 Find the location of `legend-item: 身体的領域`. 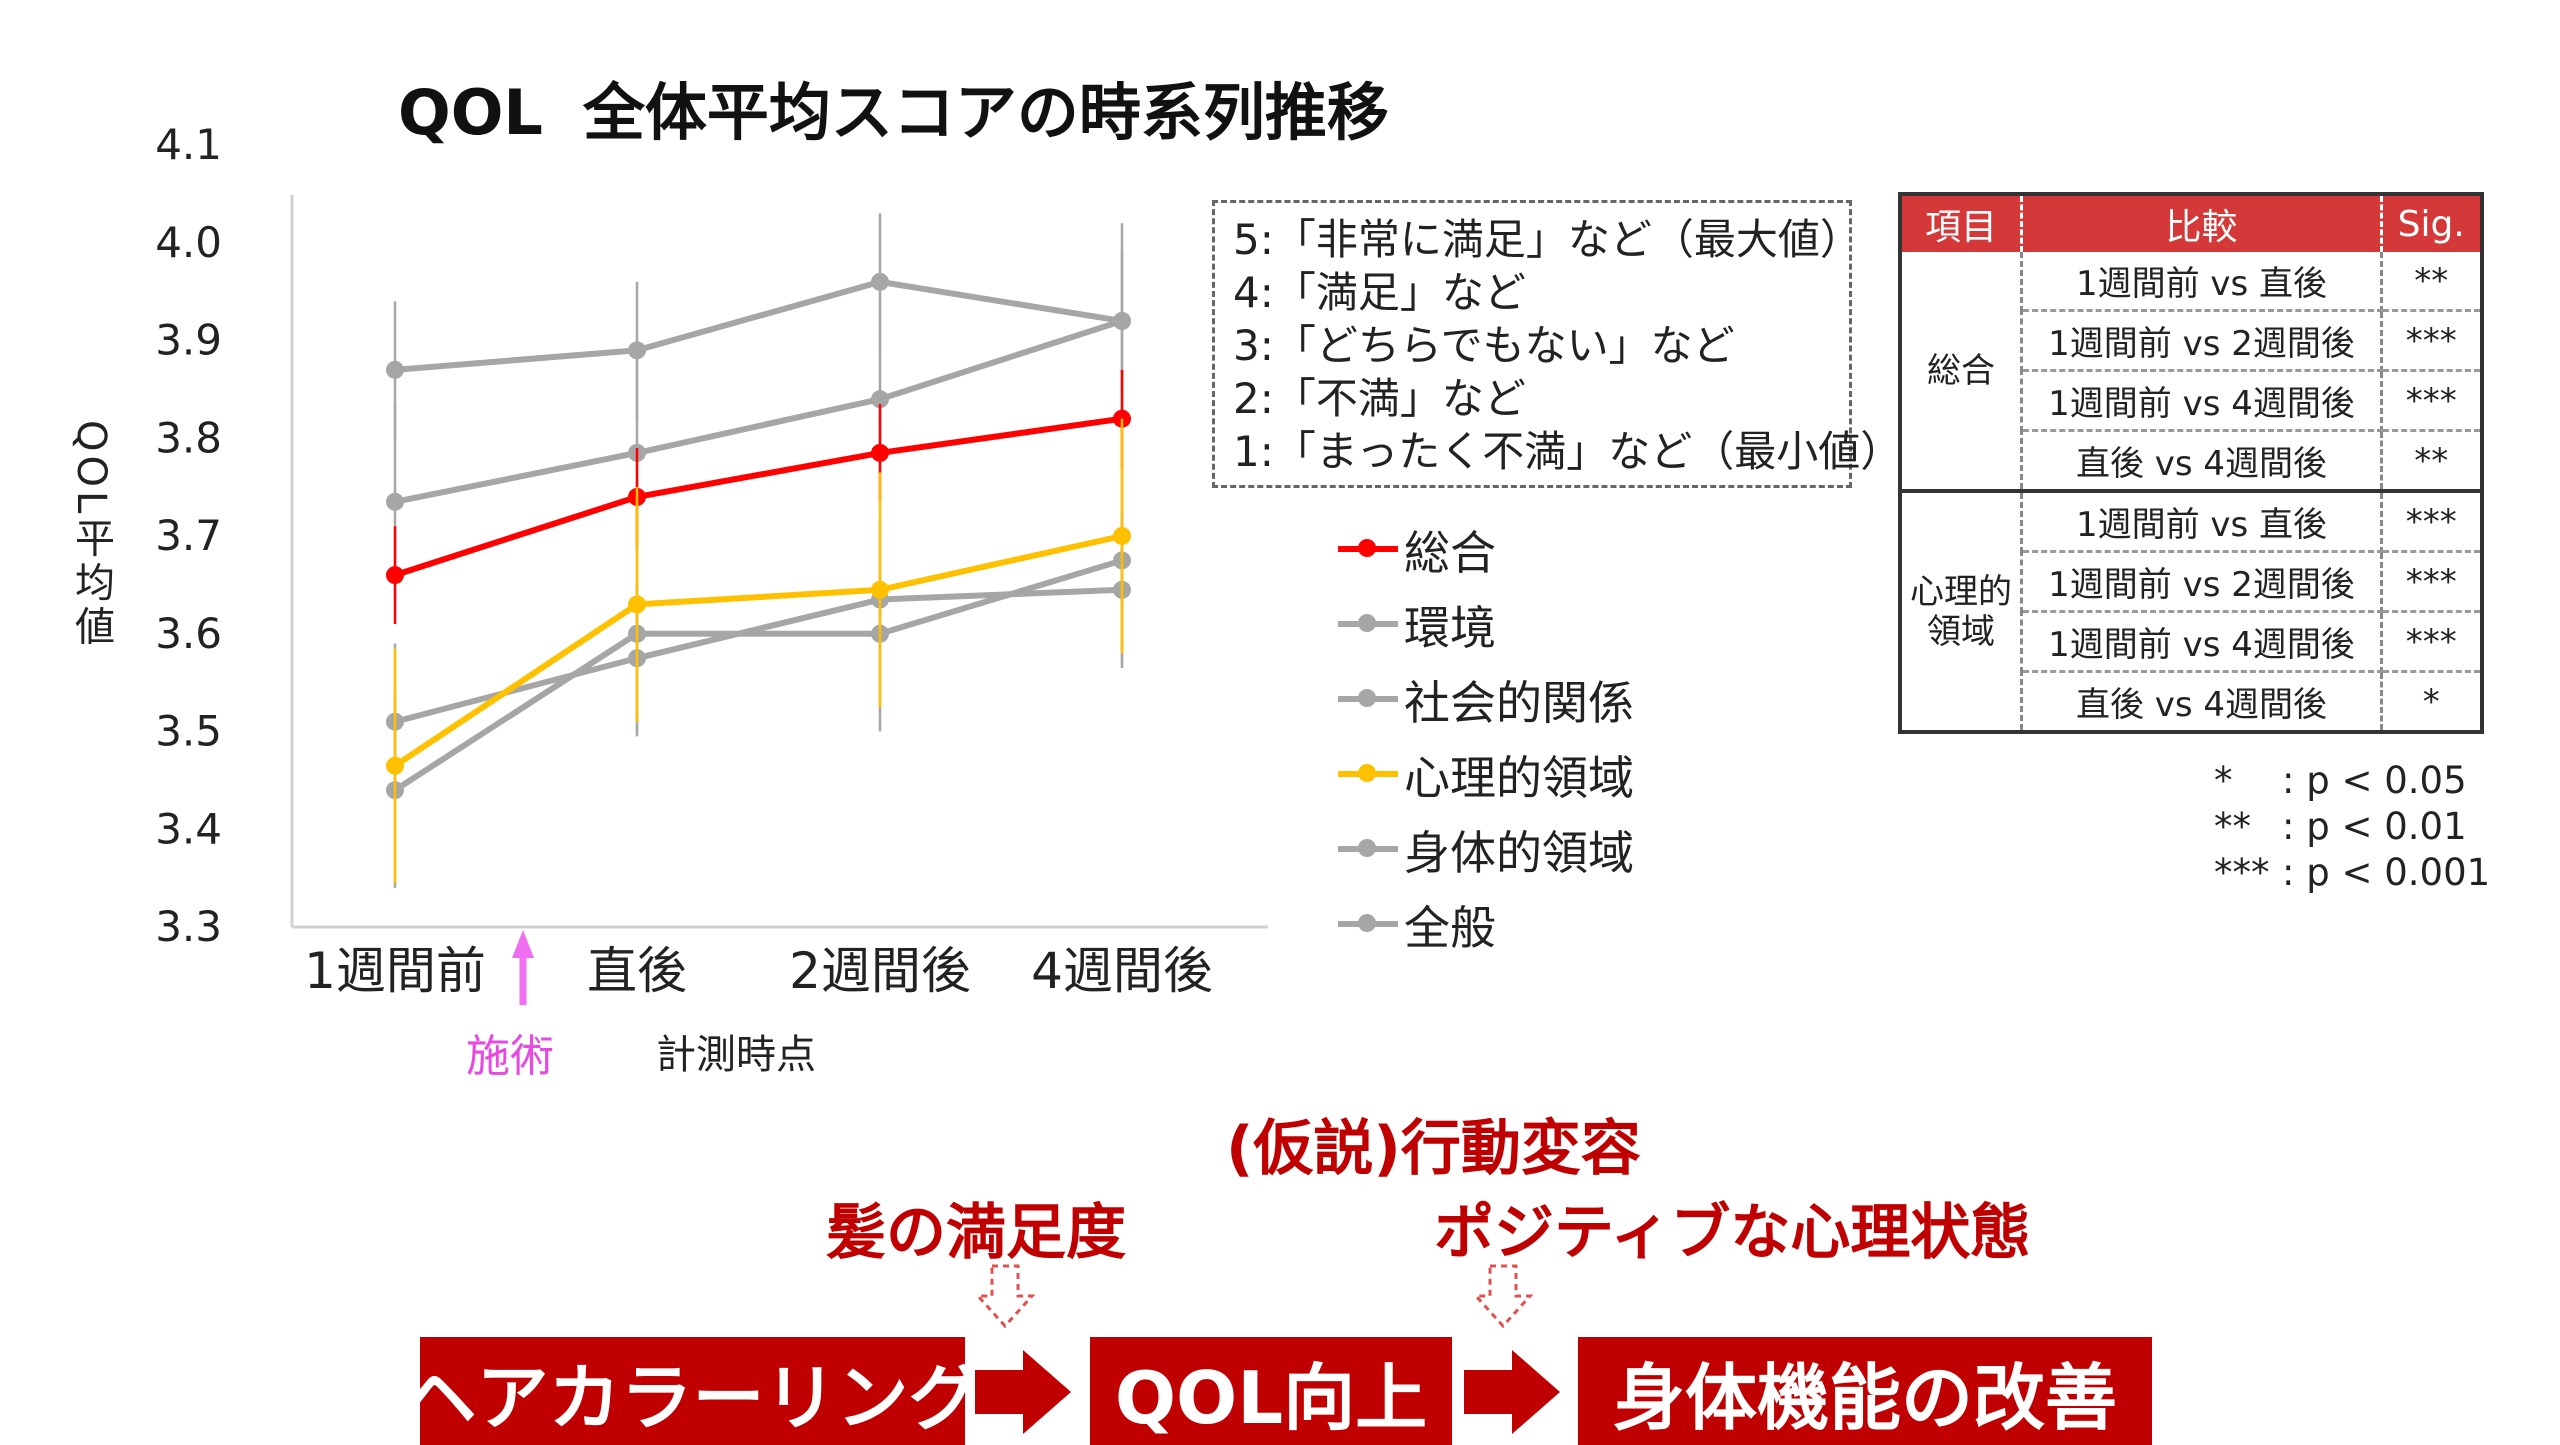

legend-item: 身体的領域 is located at coordinates (1486, 849).